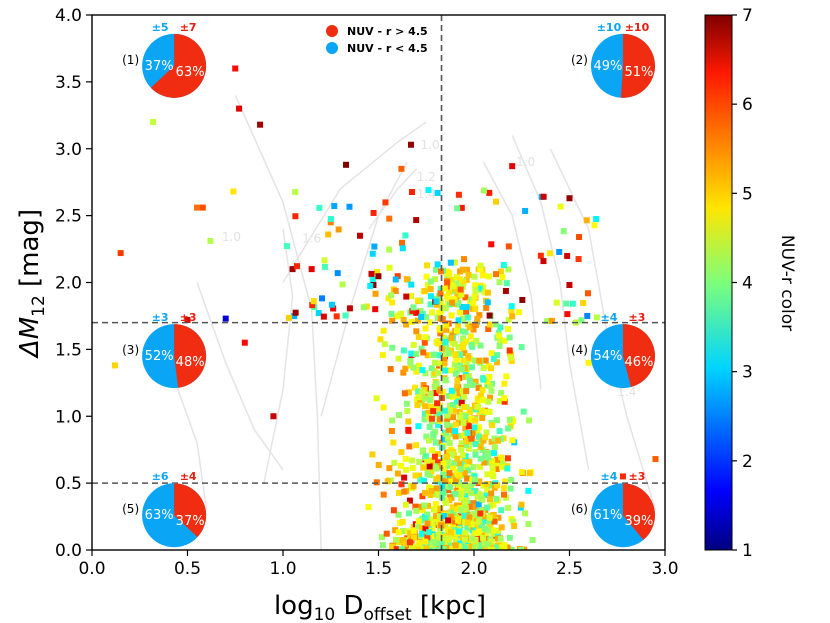 This screenshot has width=830, height=623. What do you see at coordinates (311, 238) in the screenshot?
I see `contour-label: 1.6` at bounding box center [311, 238].